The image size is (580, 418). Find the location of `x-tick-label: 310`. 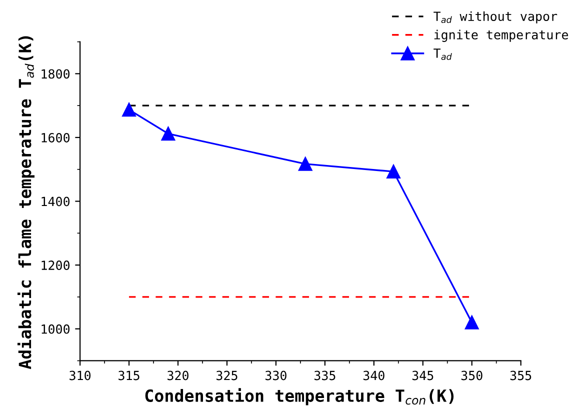

x-tick-label: 310 is located at coordinates (80, 375).